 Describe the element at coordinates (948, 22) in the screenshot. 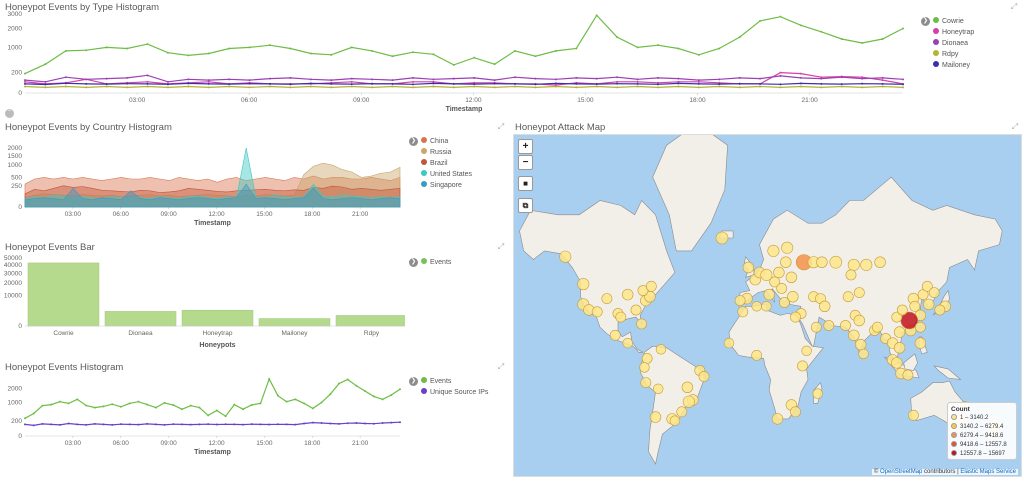

I see `legend-item-cowrie: Cowrie` at that location.